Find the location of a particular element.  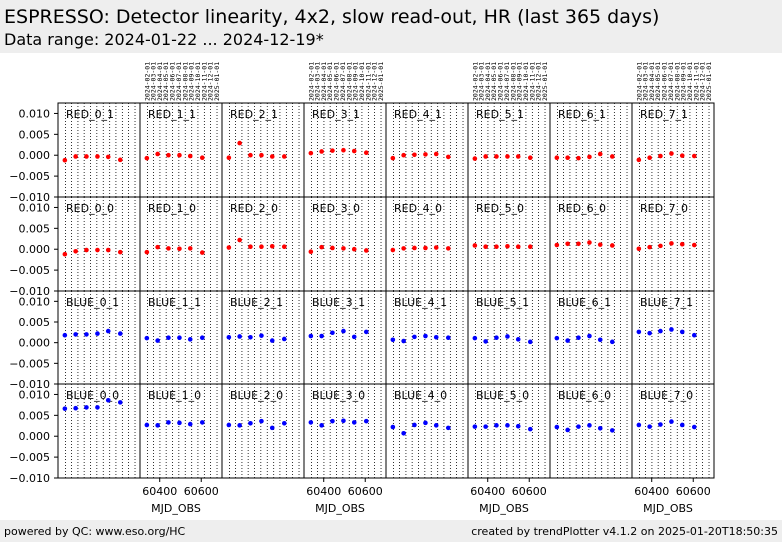

panel-label: BLUE_0_0 is located at coordinates (92, 395).